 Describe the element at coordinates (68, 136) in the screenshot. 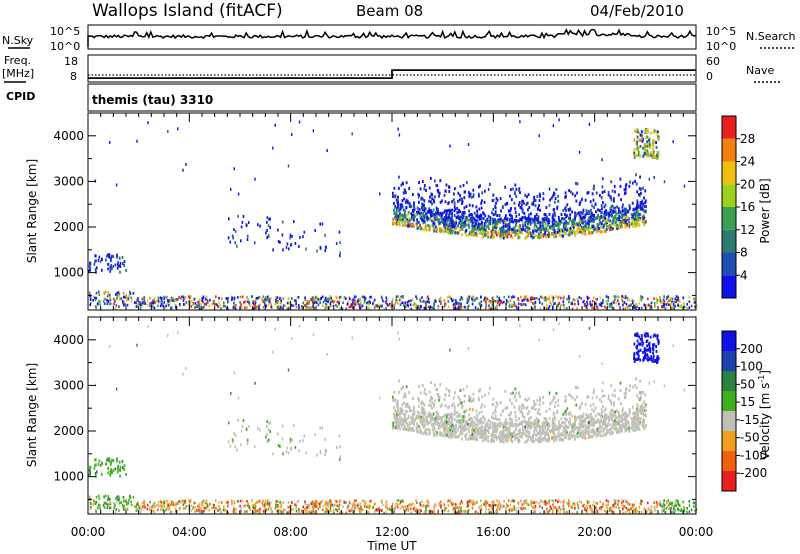

I see `ytick-label: 4000` at that location.